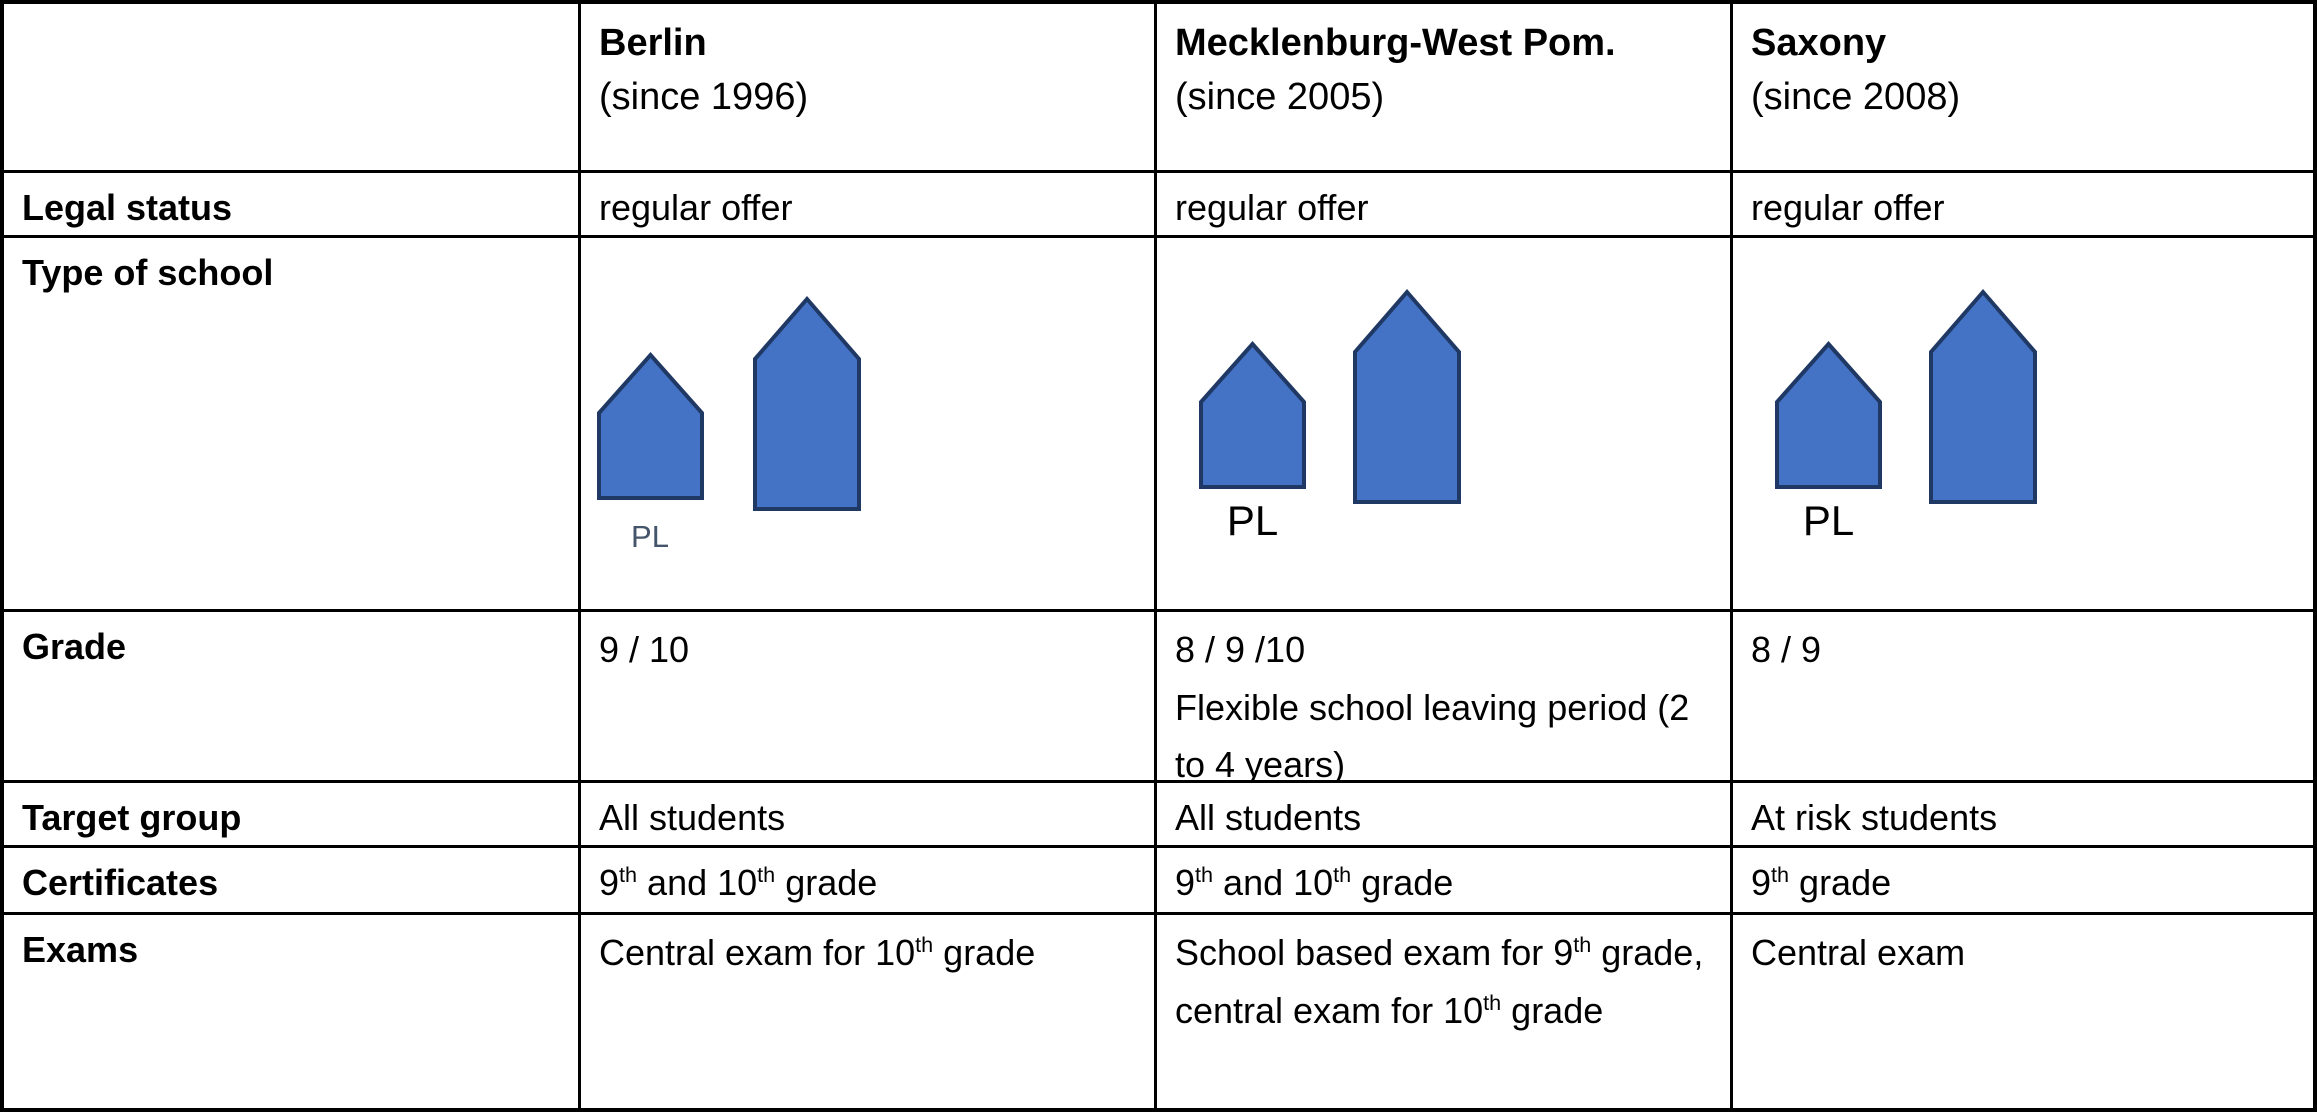  Describe the element at coordinates (869, 205) in the screenshot. I see `cell-legal-status-berlin: regular offer` at that location.